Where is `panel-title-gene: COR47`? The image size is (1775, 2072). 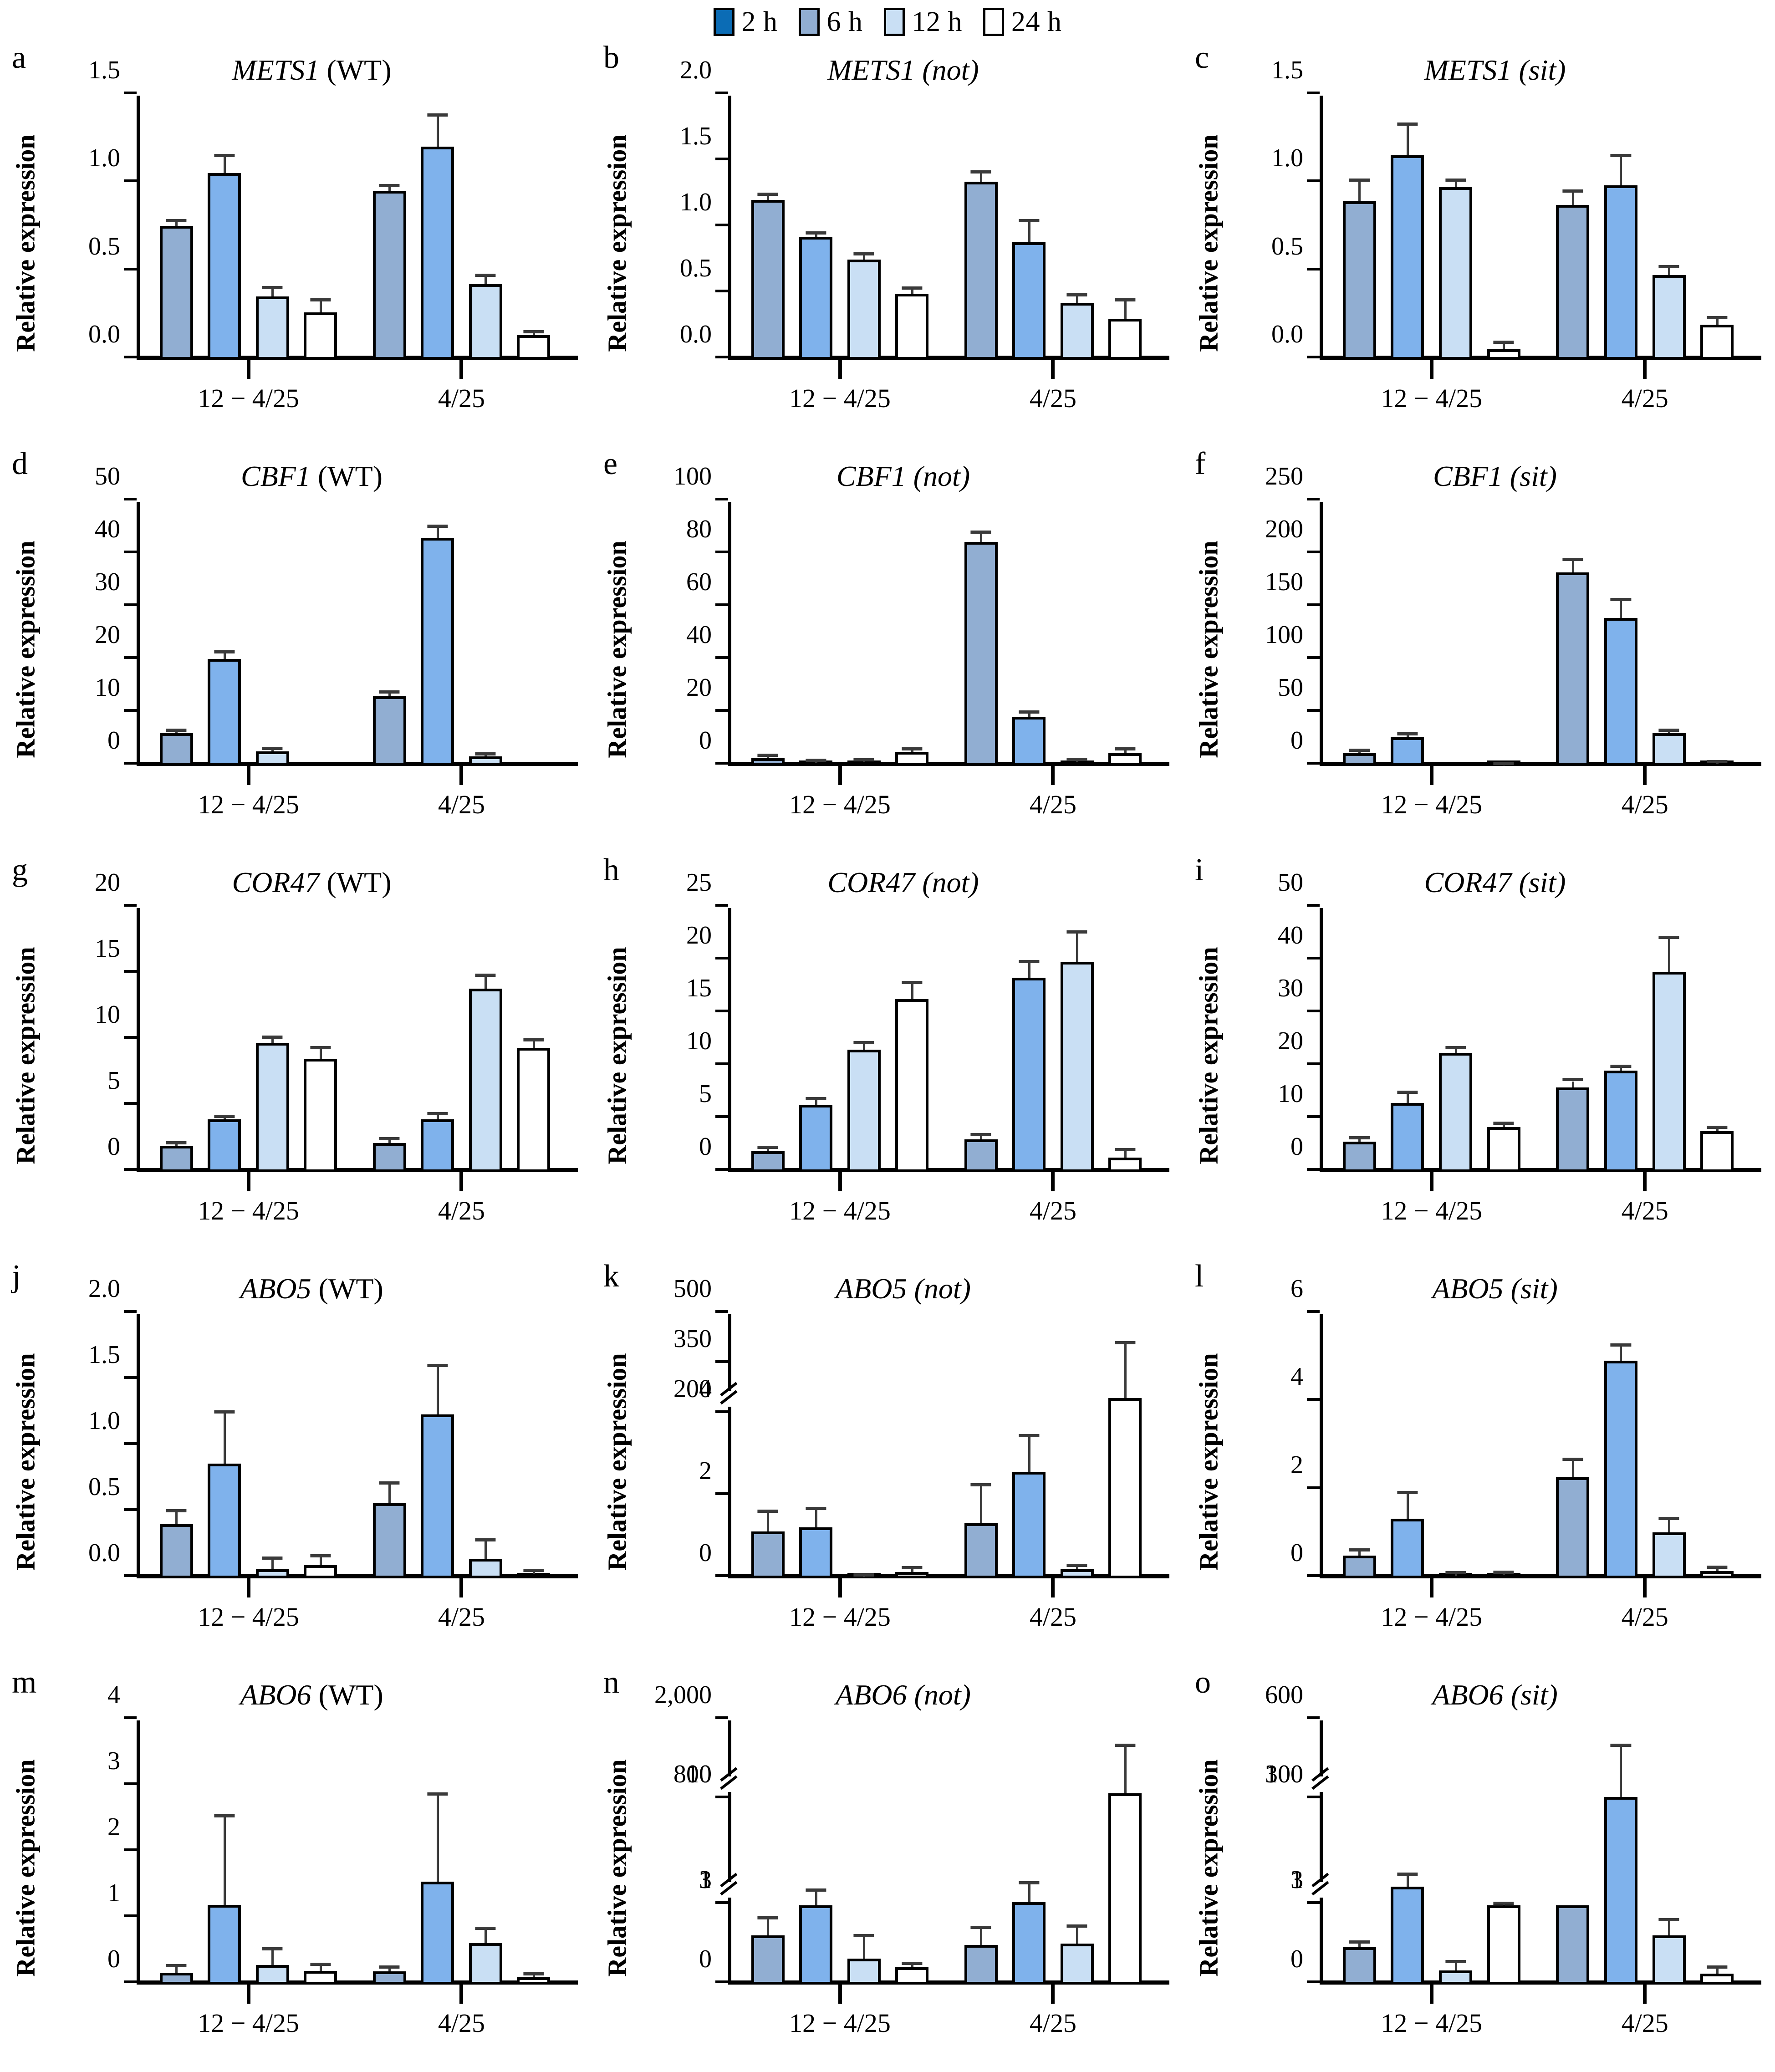
panel-title-gene: COR47 is located at coordinates (276, 882).